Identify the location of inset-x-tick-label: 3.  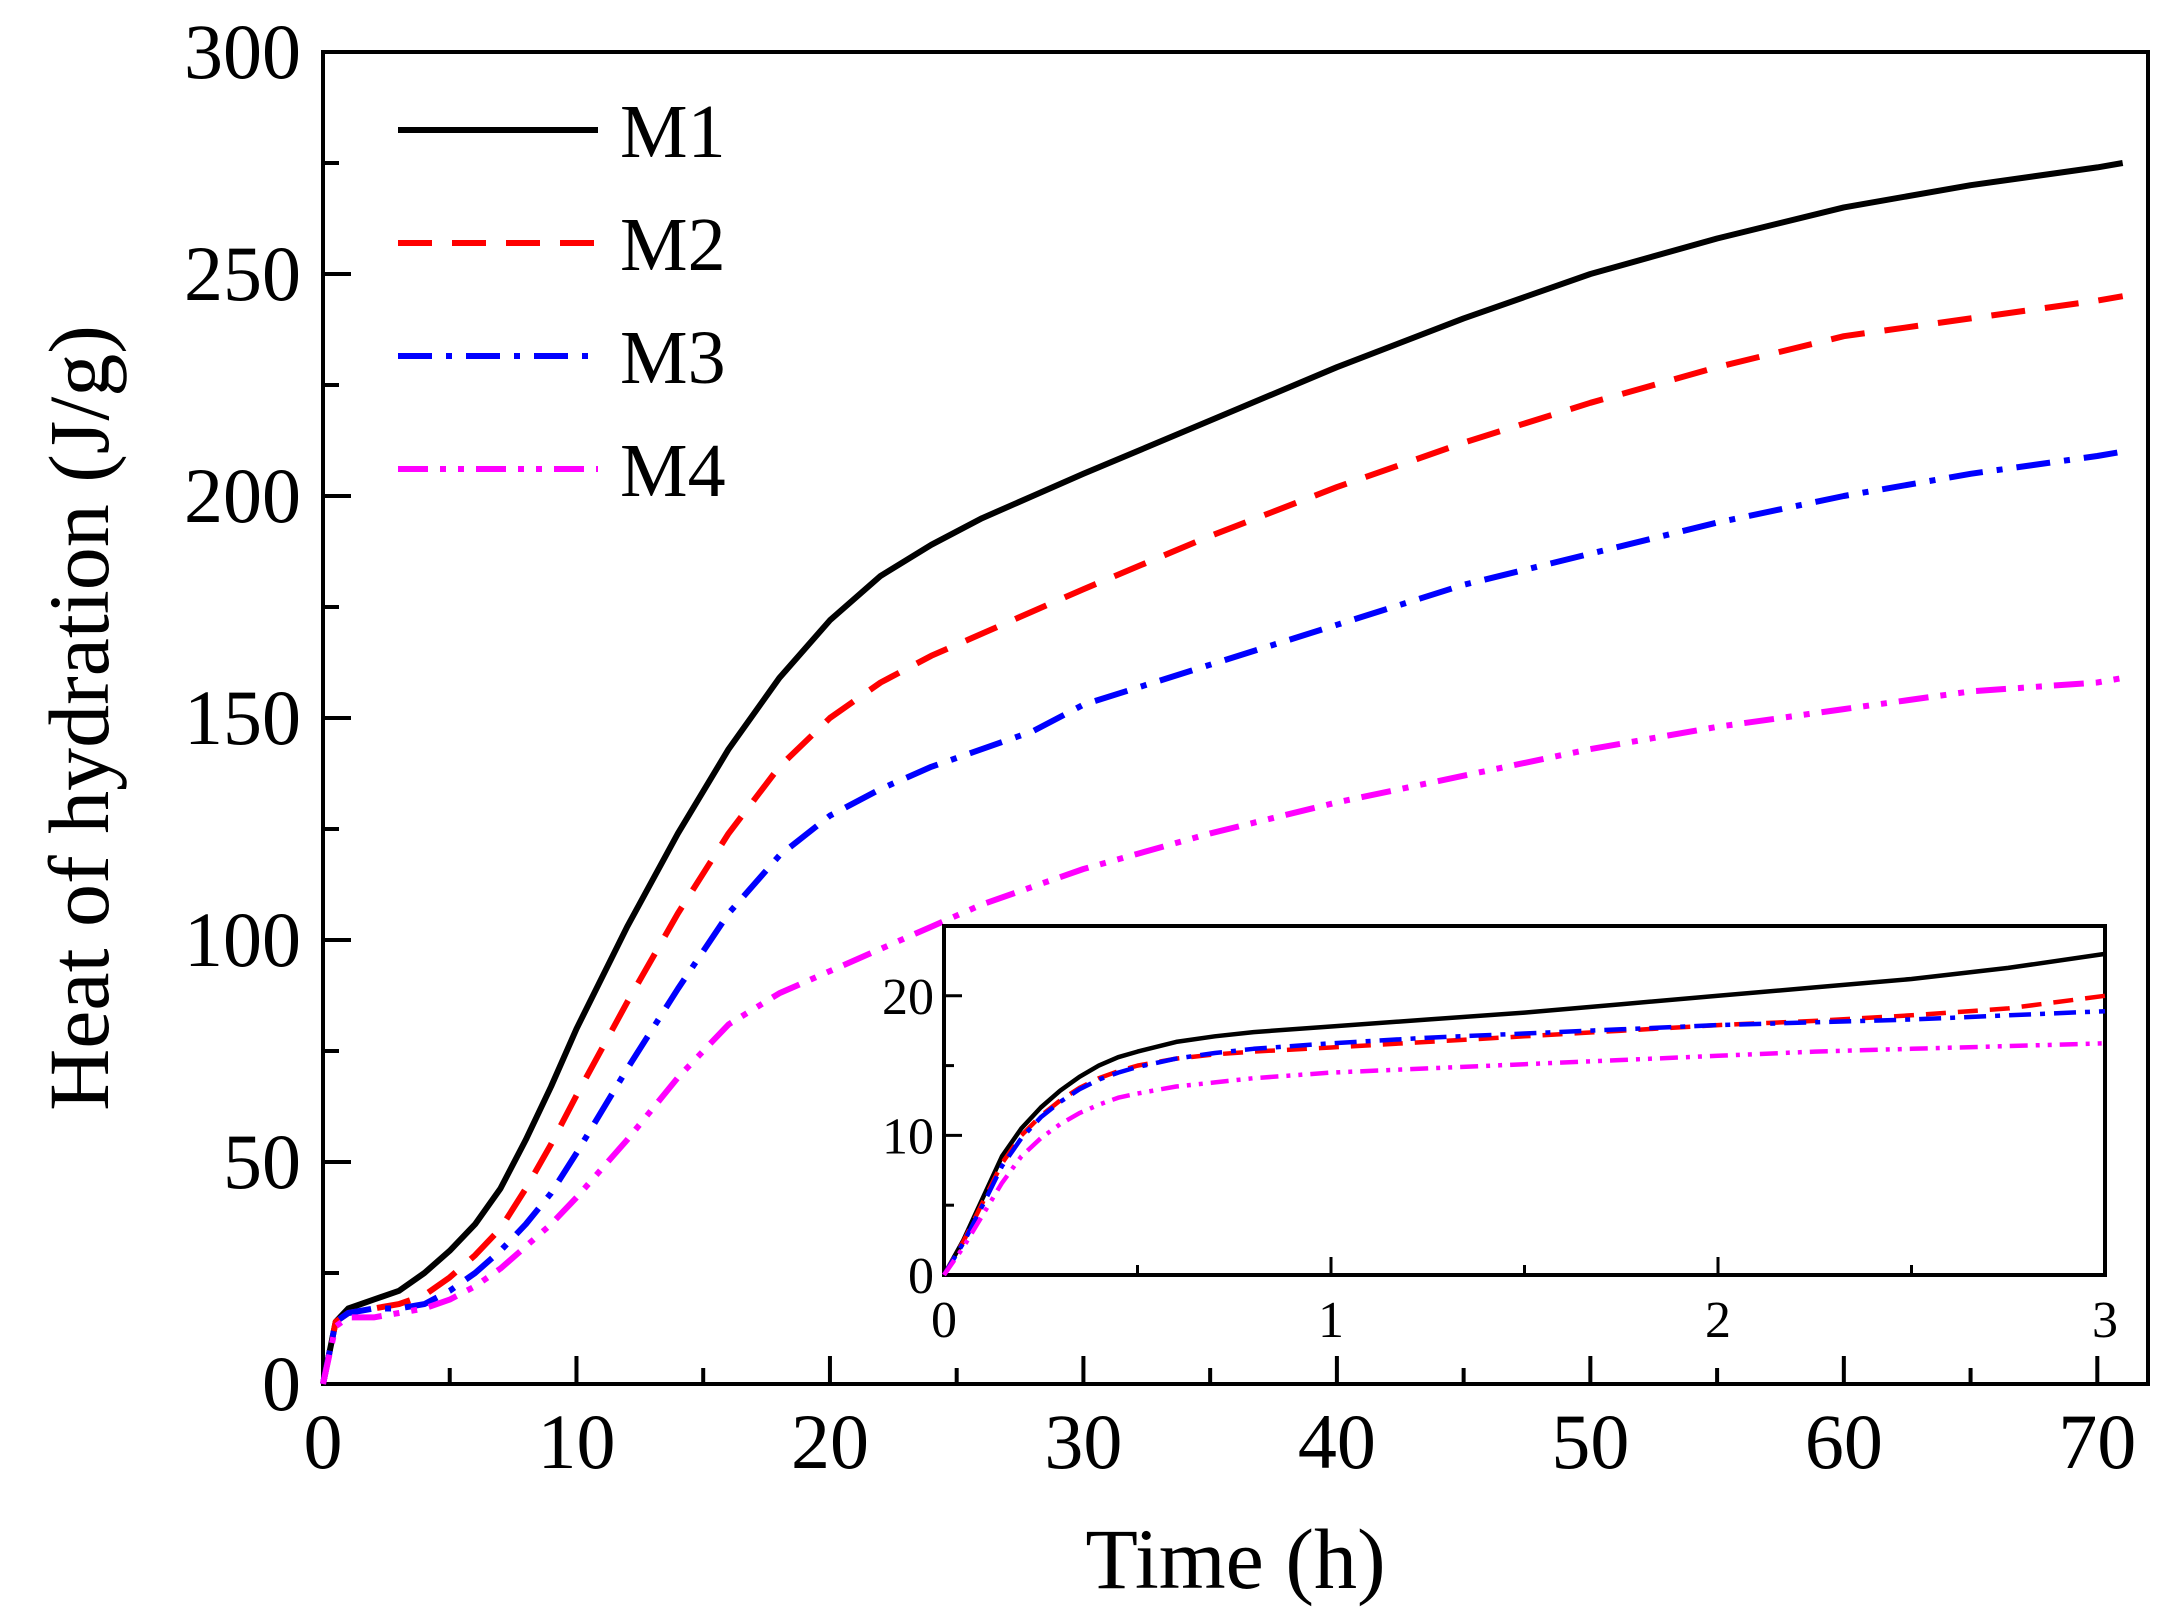
(2105, 1320).